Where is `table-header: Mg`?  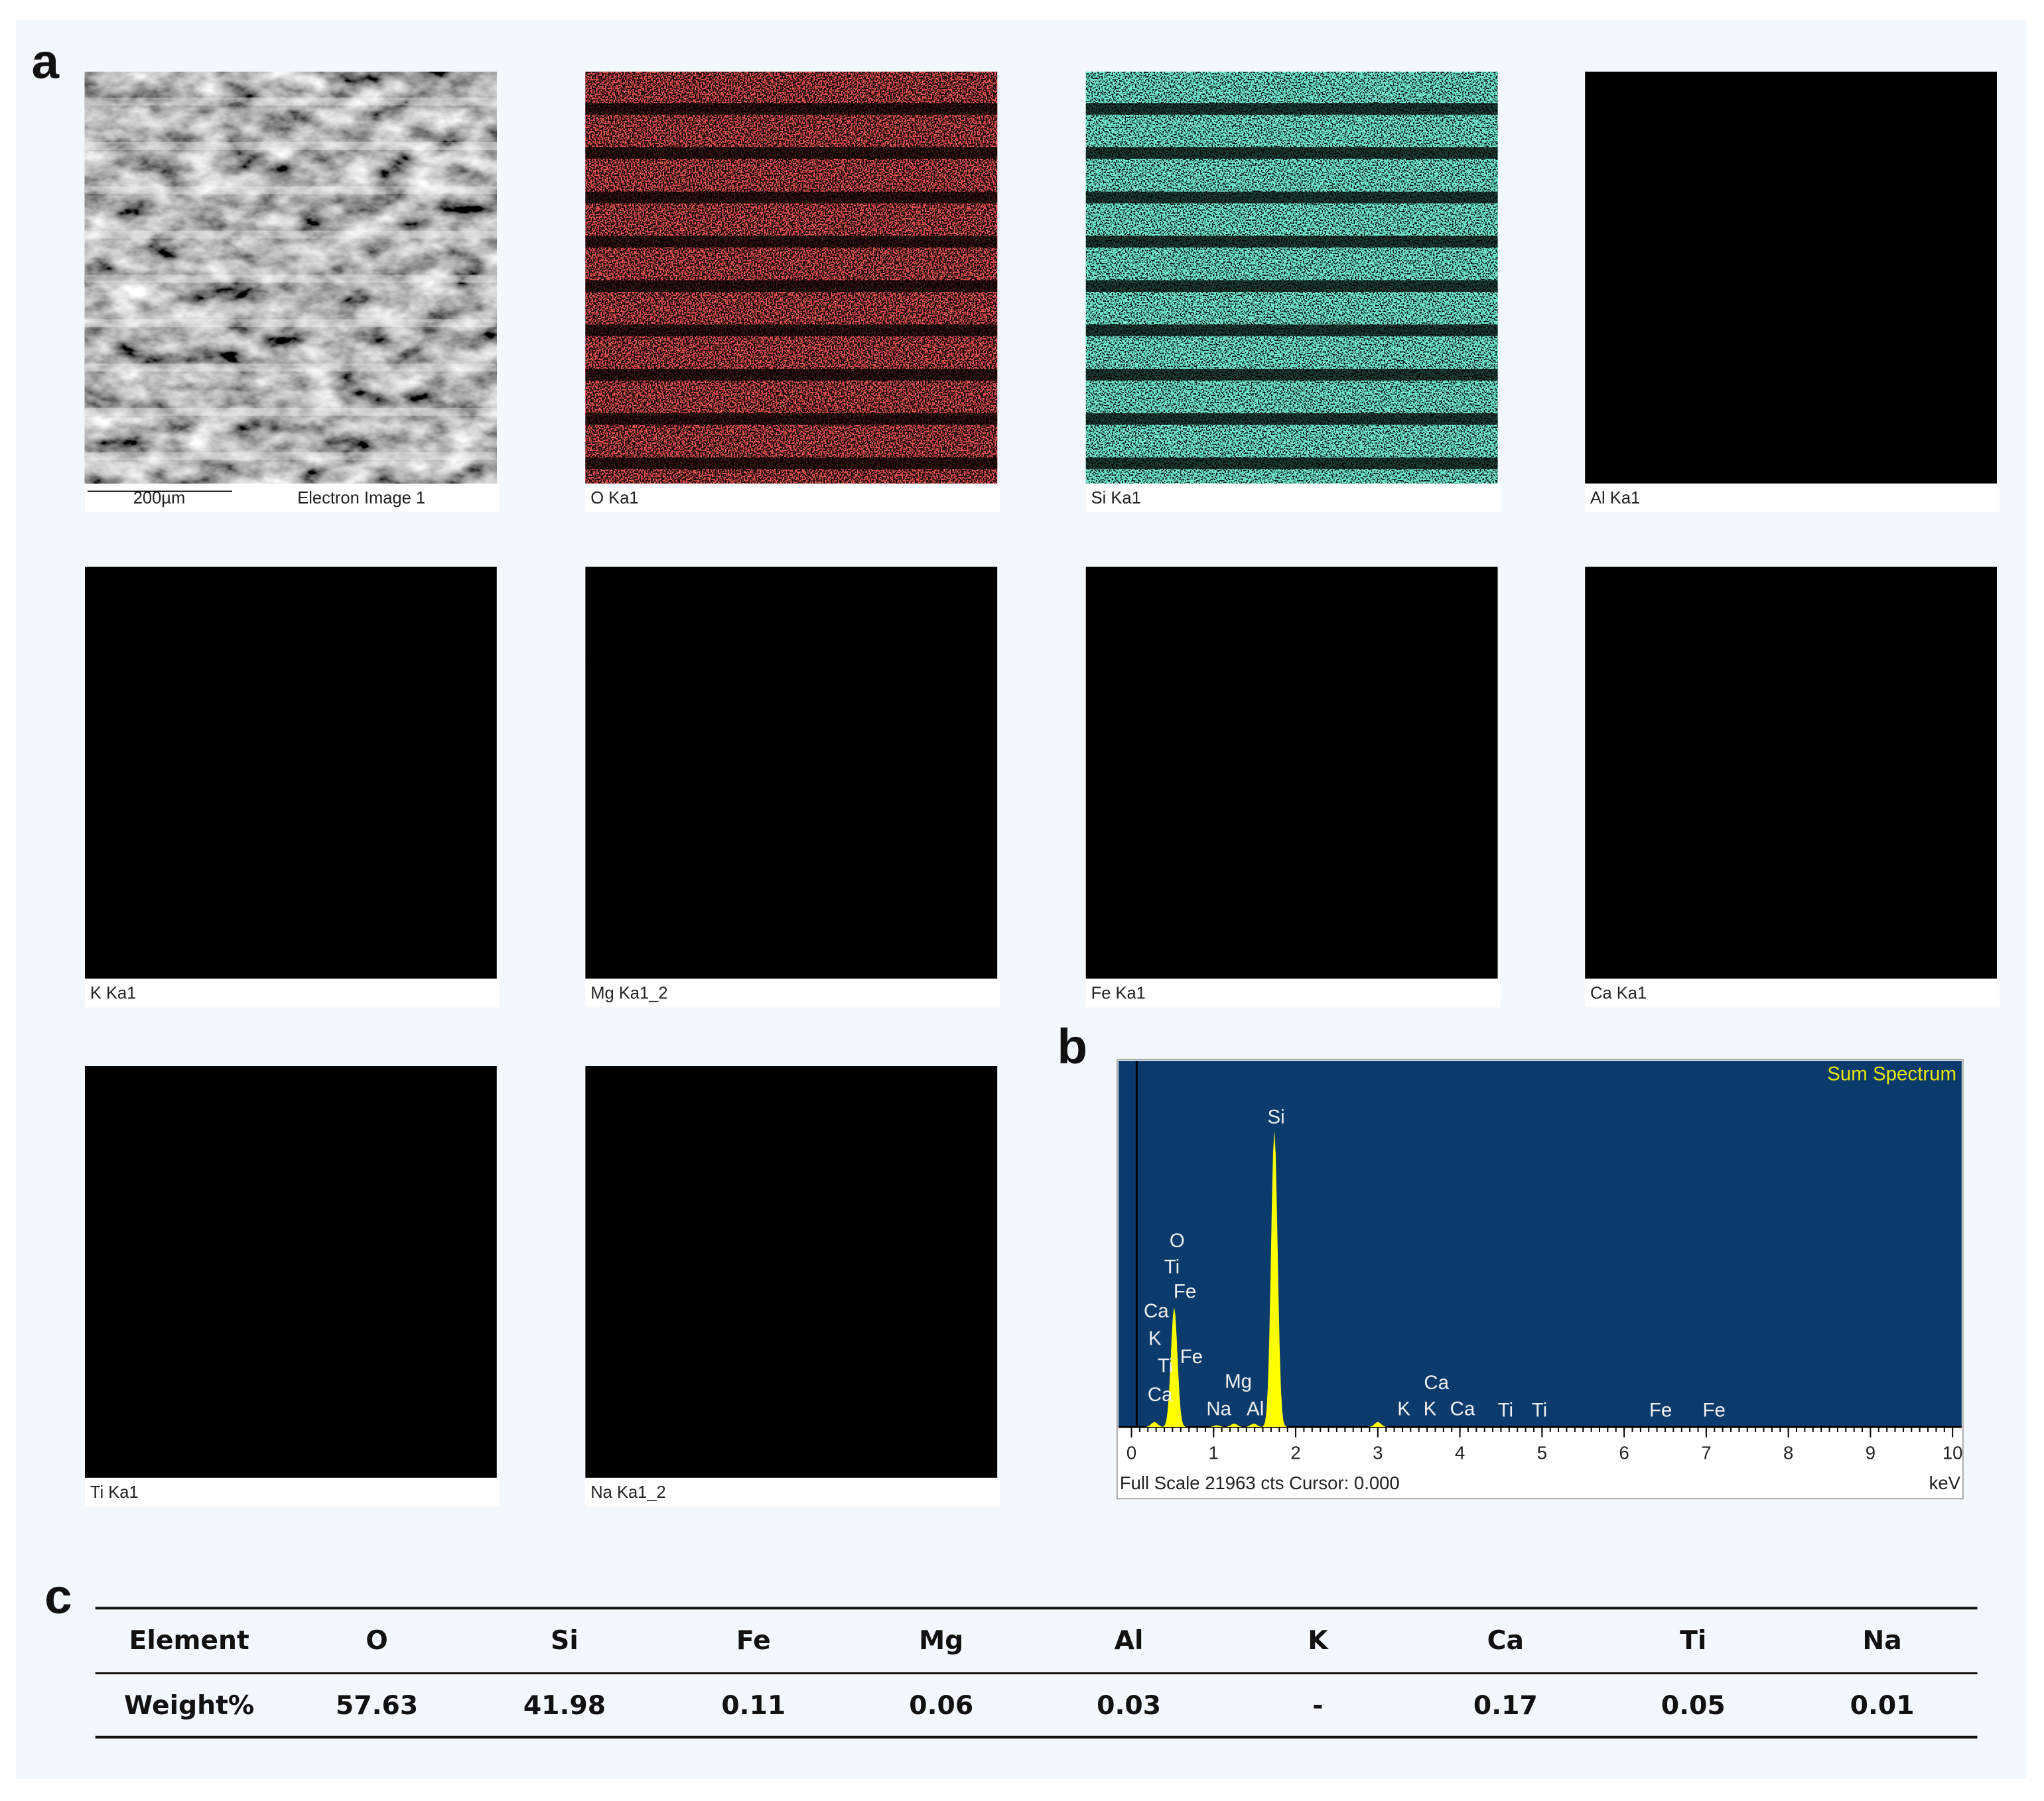 table-header: Mg is located at coordinates (941, 1641).